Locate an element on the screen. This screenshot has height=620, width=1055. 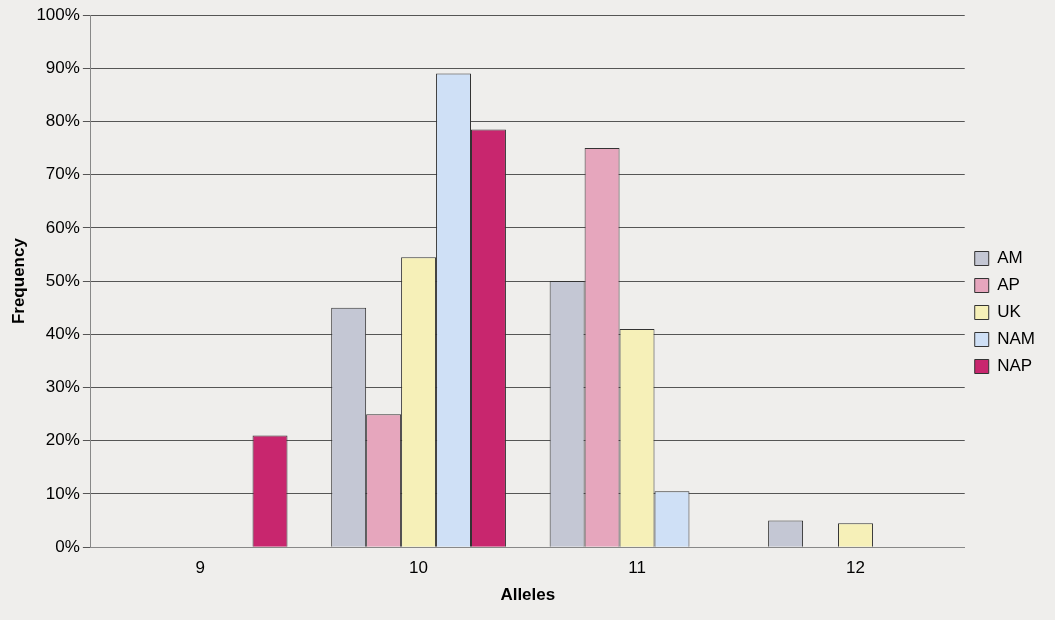
y-tick-label: 80% is located at coordinates (62, 121).